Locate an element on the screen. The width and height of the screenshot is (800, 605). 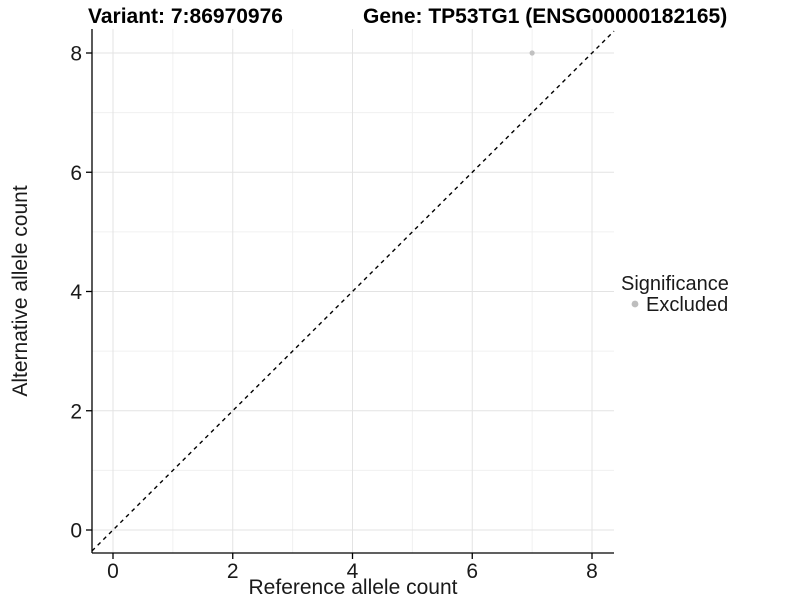
y-tick-label: 6 is located at coordinates (76, 173).